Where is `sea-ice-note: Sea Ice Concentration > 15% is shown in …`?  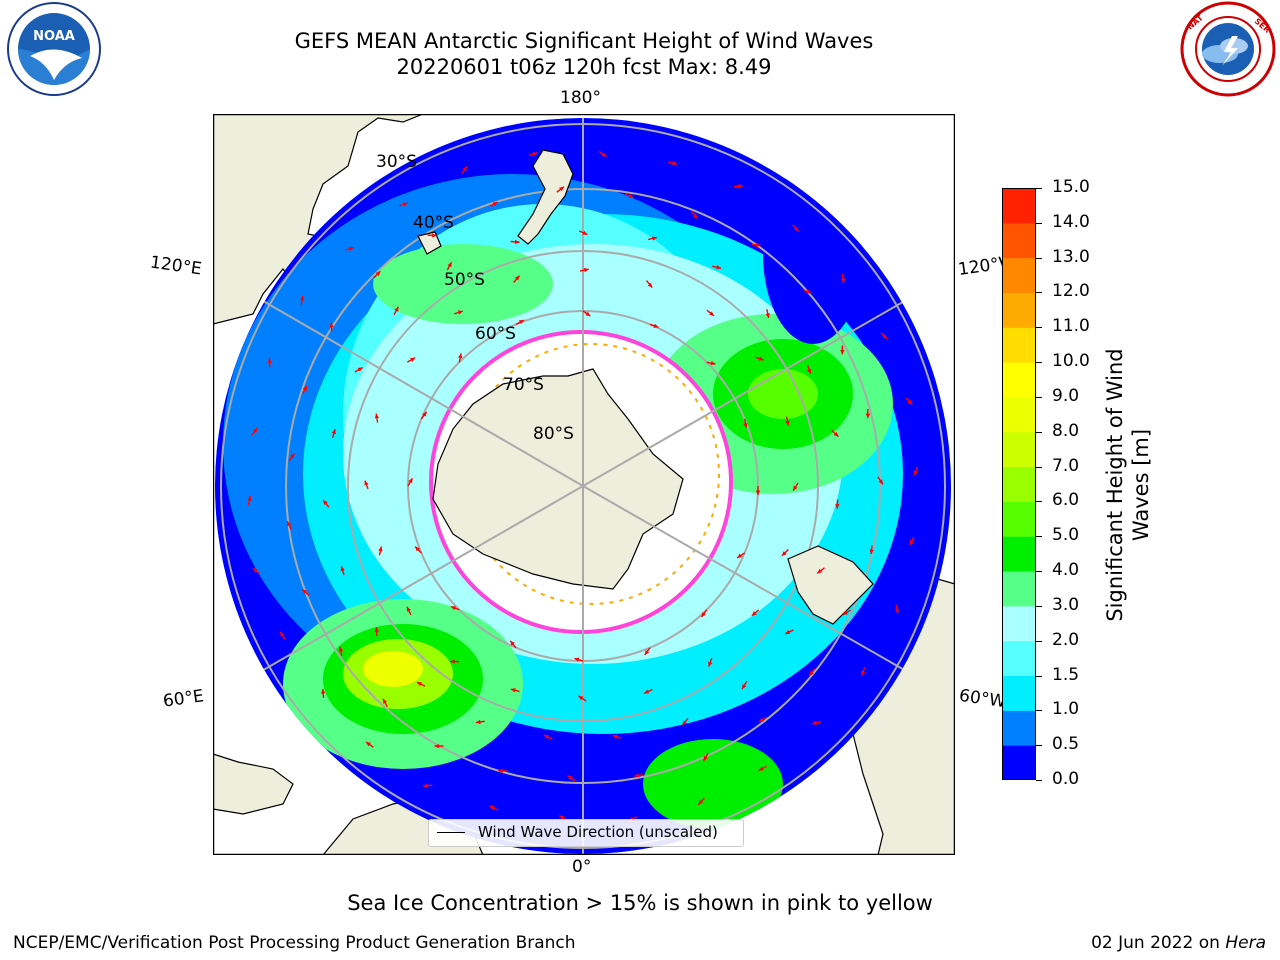
sea-ice-note: Sea Ice Concentration > 15% is shown in … is located at coordinates (640, 903).